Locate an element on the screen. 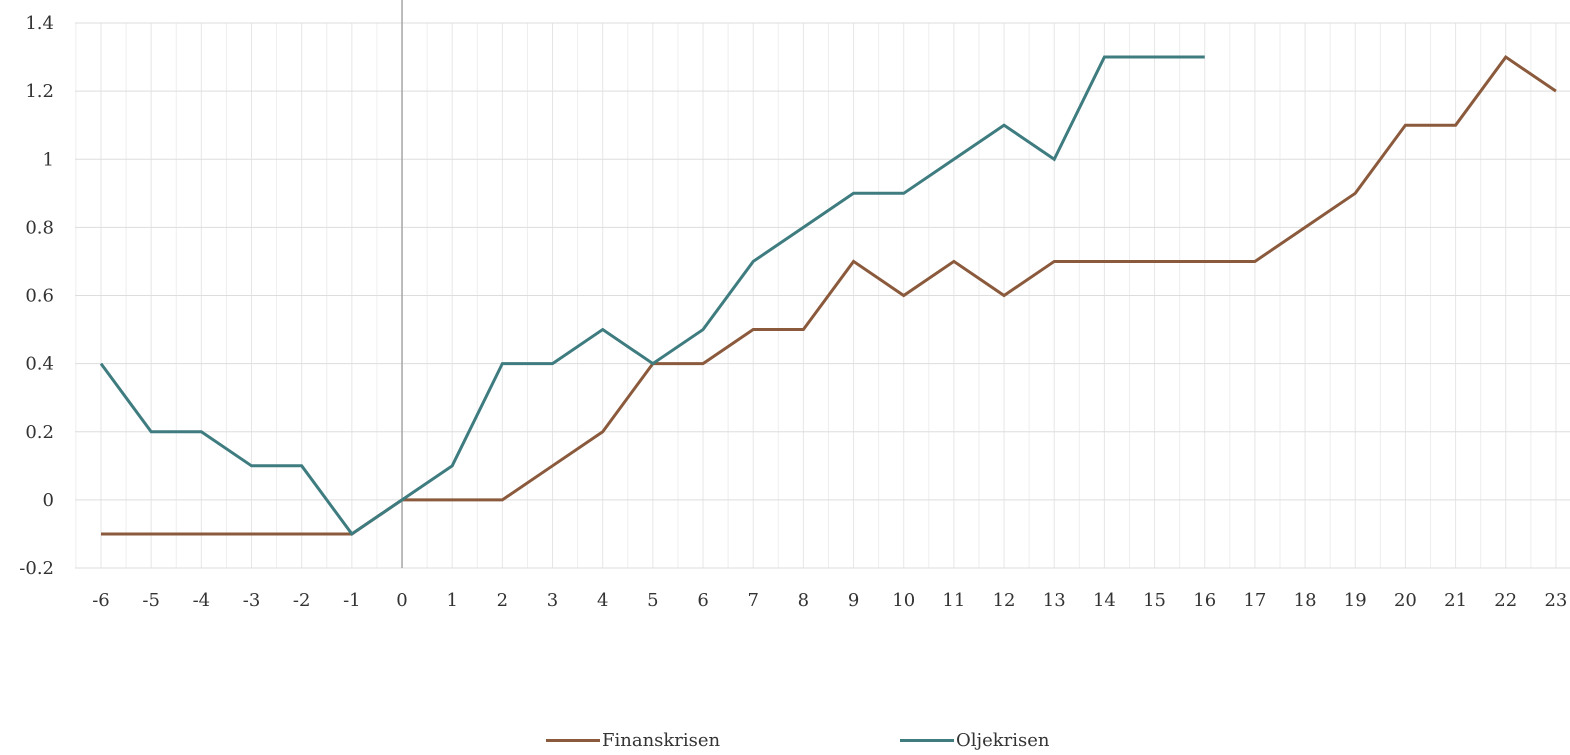 This screenshot has width=1570, height=755. legend: Finanskrisen Oljekrisen is located at coordinates (785, 741).